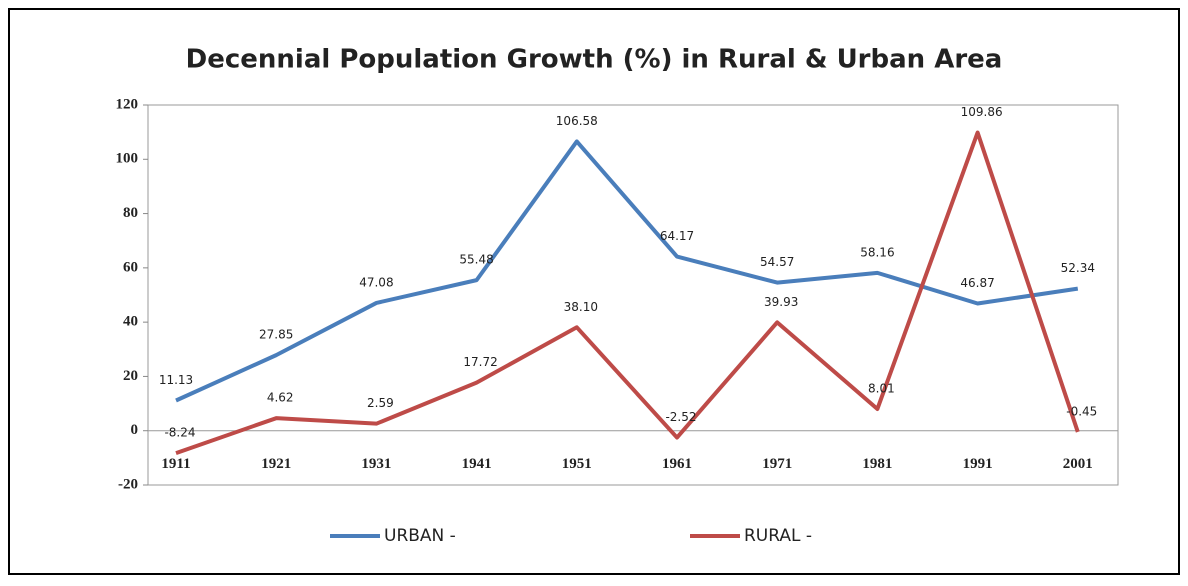 Image resolution: width=1188 pixels, height=586 pixels. I want to click on value-label: 4.62, so click(280, 398).